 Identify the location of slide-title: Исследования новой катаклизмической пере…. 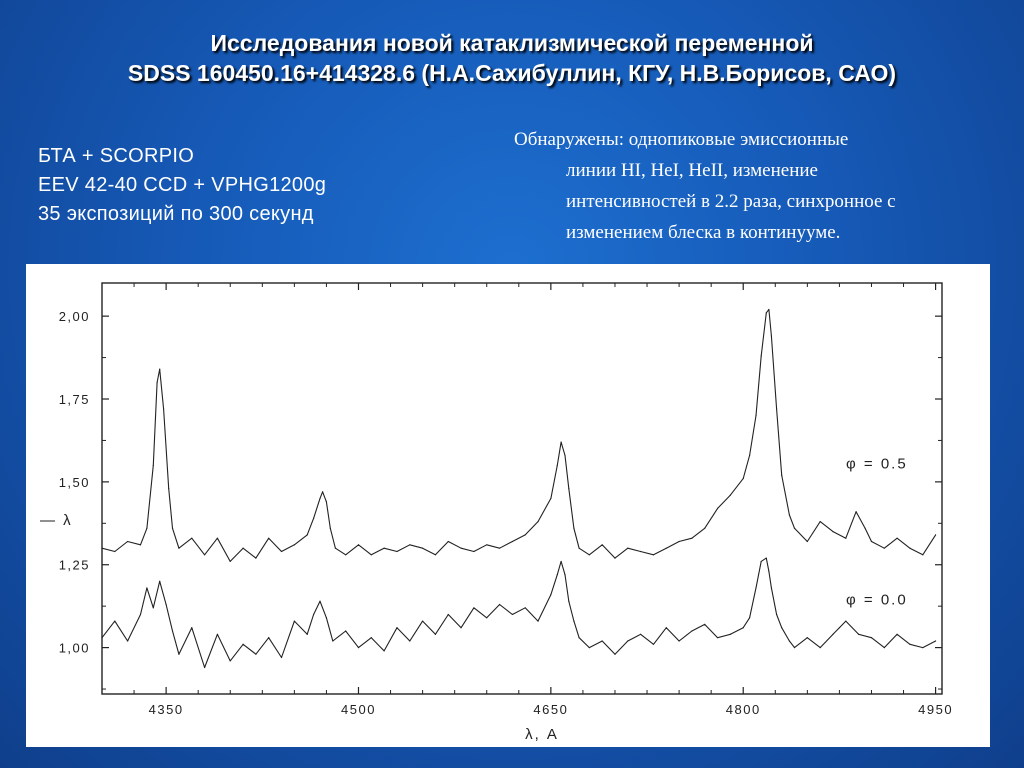
(512, 58).